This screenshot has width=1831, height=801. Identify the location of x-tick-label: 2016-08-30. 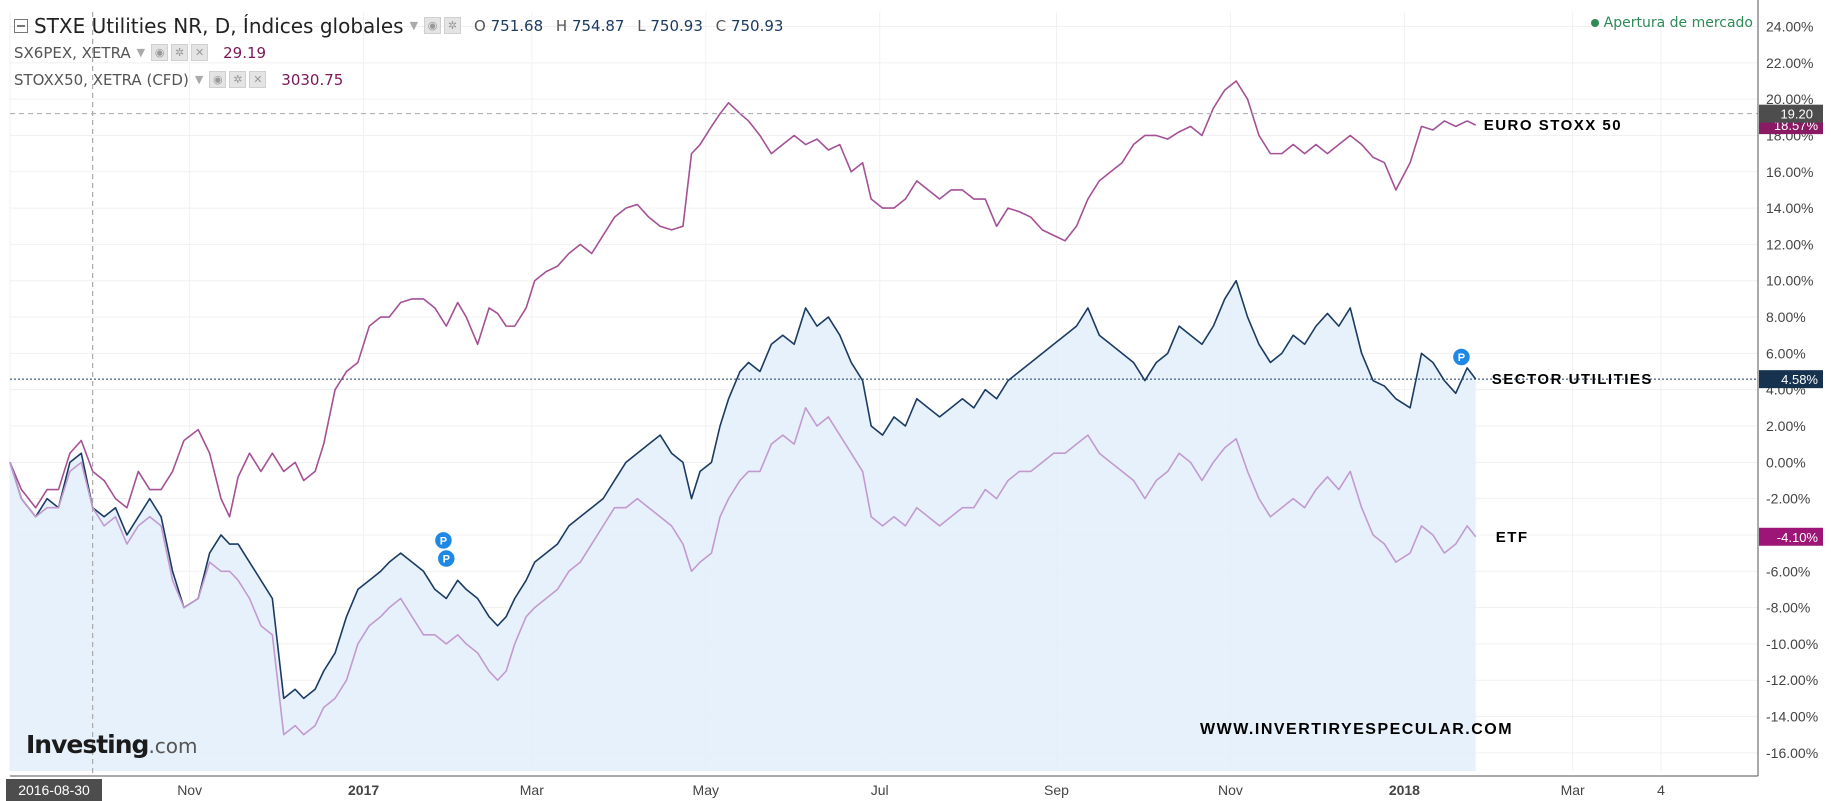
(54, 790).